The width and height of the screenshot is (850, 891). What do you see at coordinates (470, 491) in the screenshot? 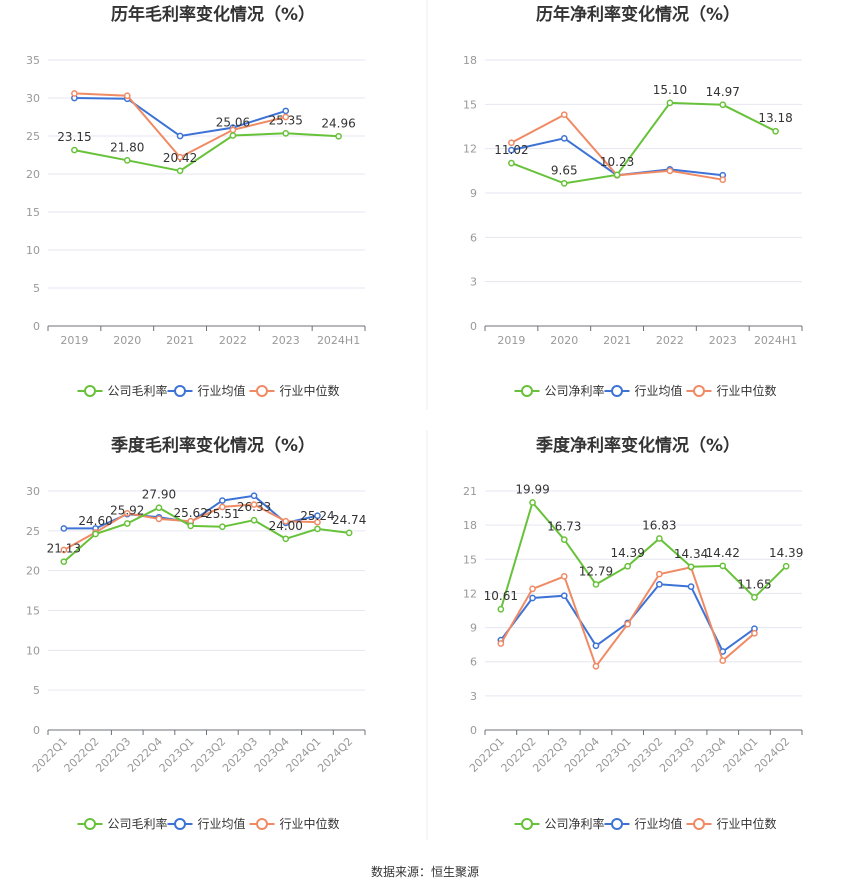
I see `y-tick-label: 21` at bounding box center [470, 491].